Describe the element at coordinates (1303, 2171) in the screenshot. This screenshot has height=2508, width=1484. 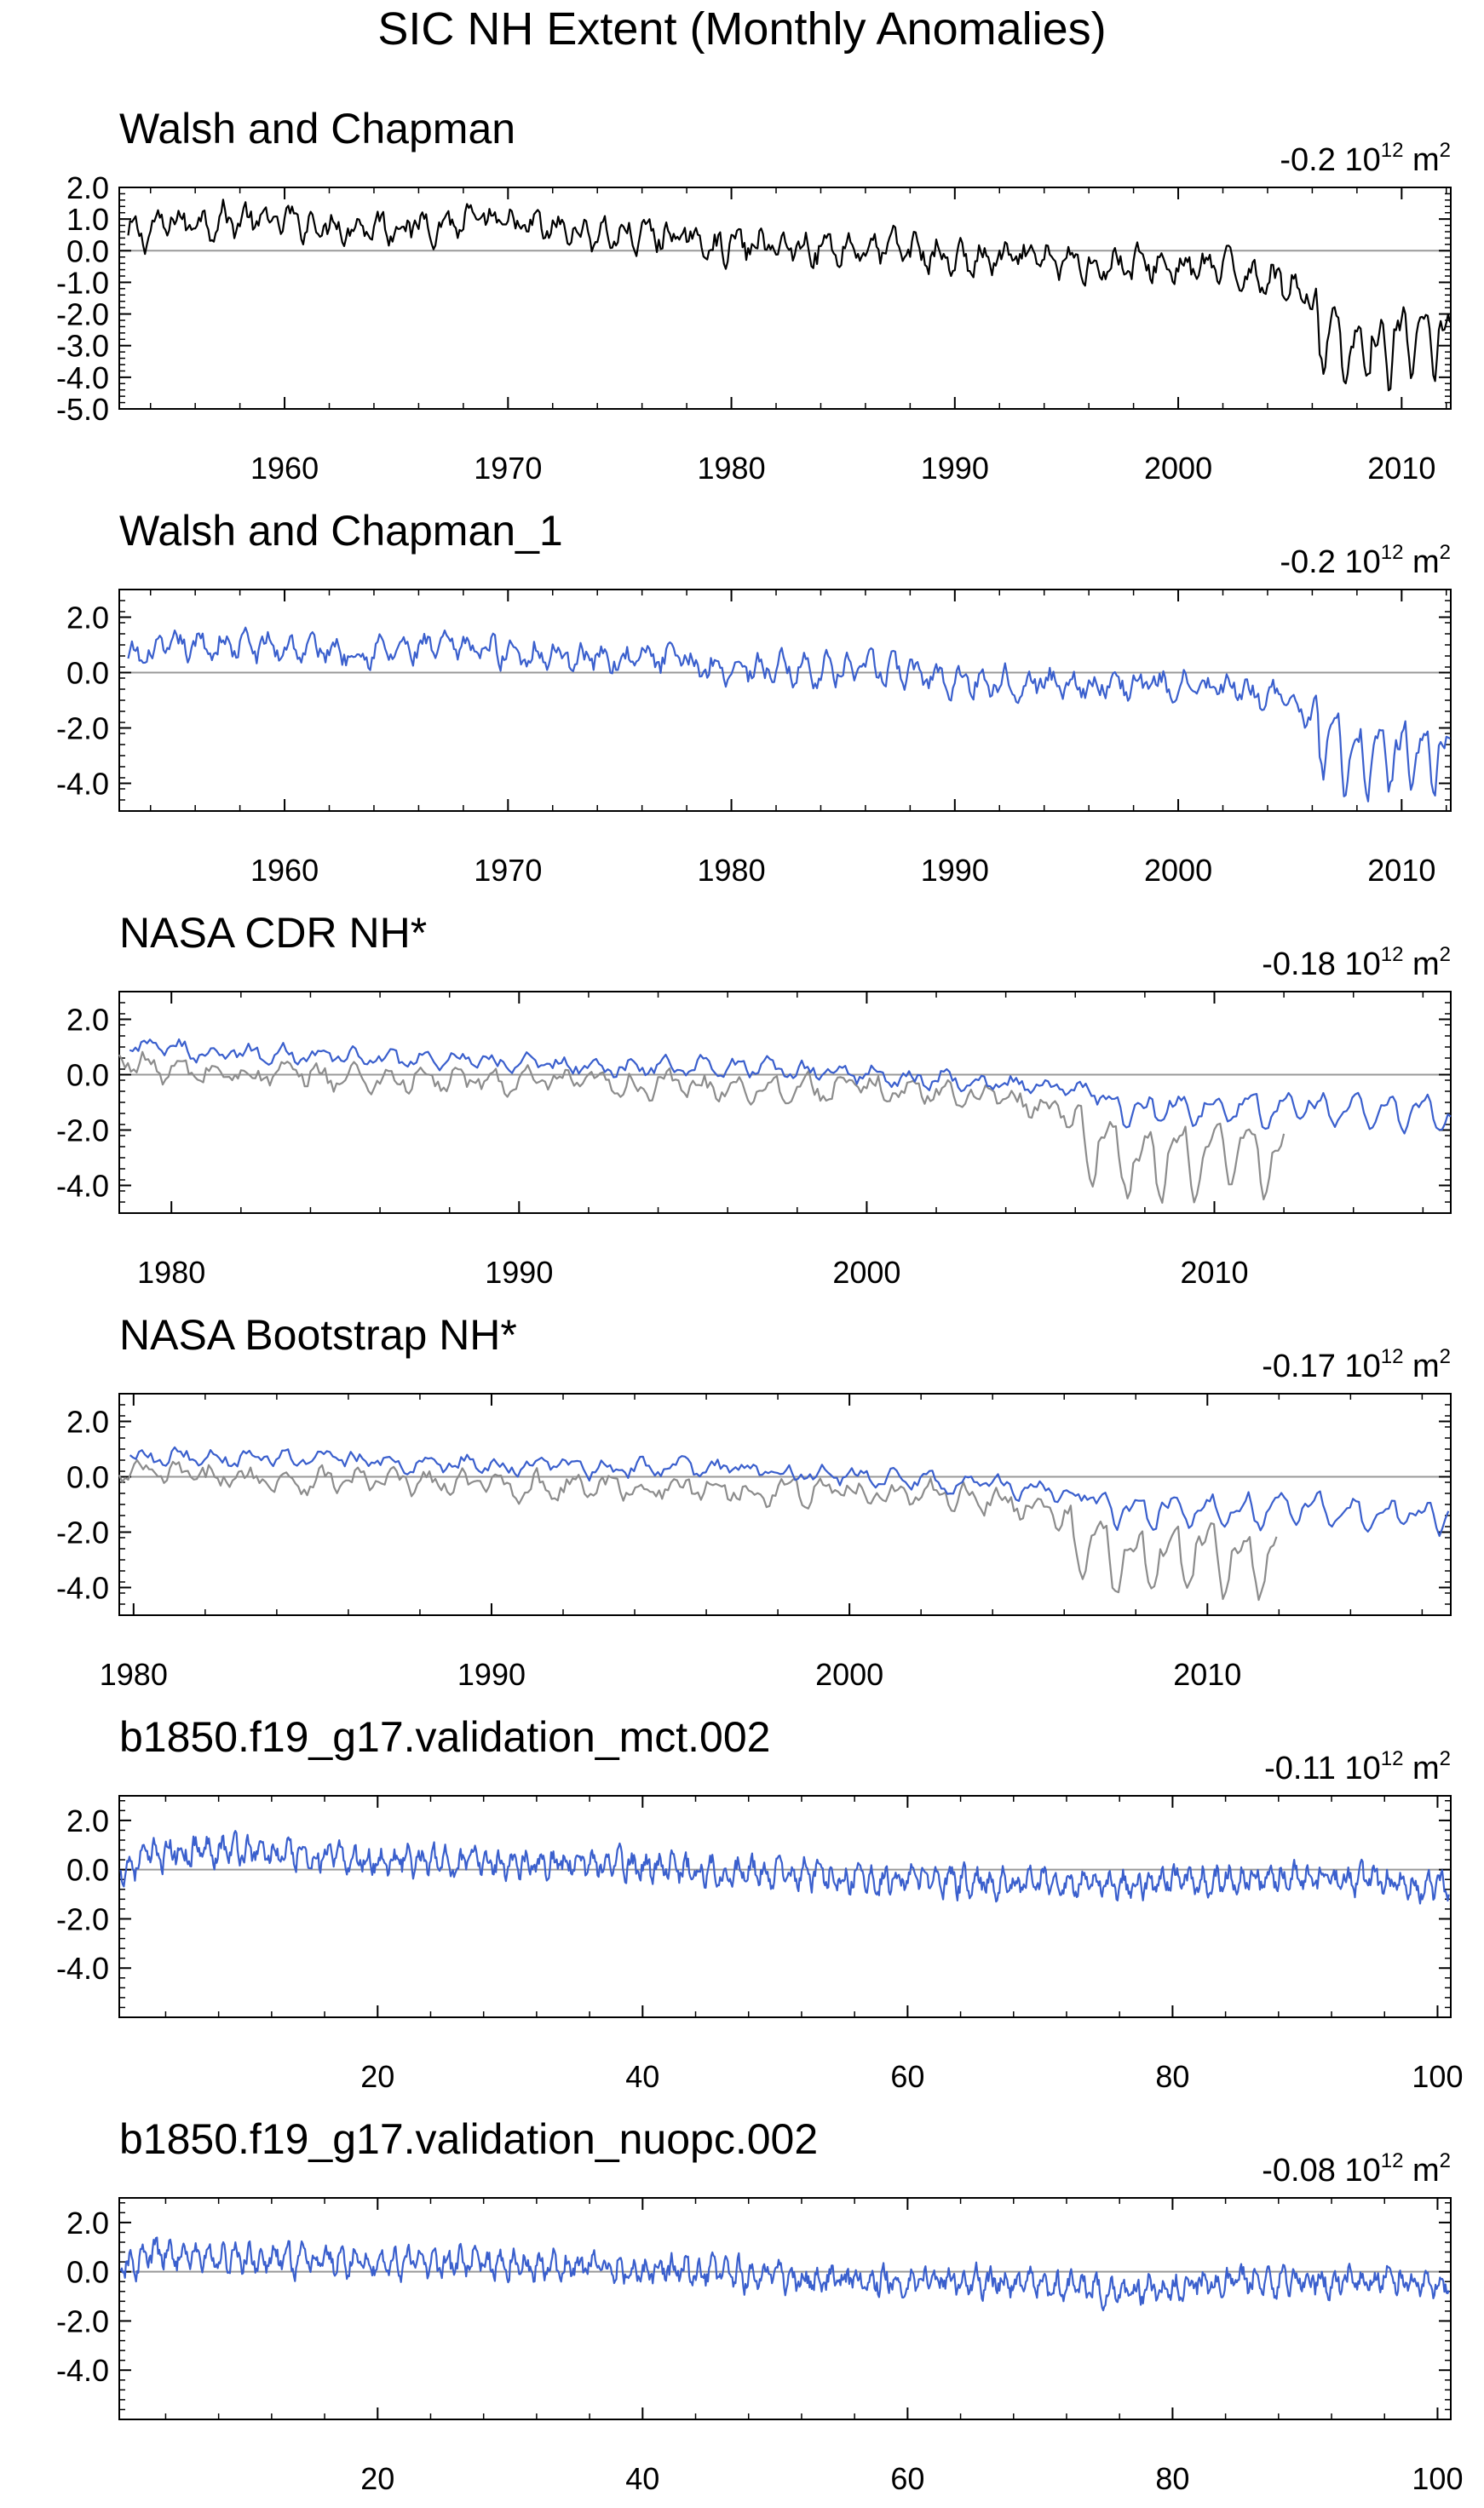
I see `mean-value: -0.08` at that location.